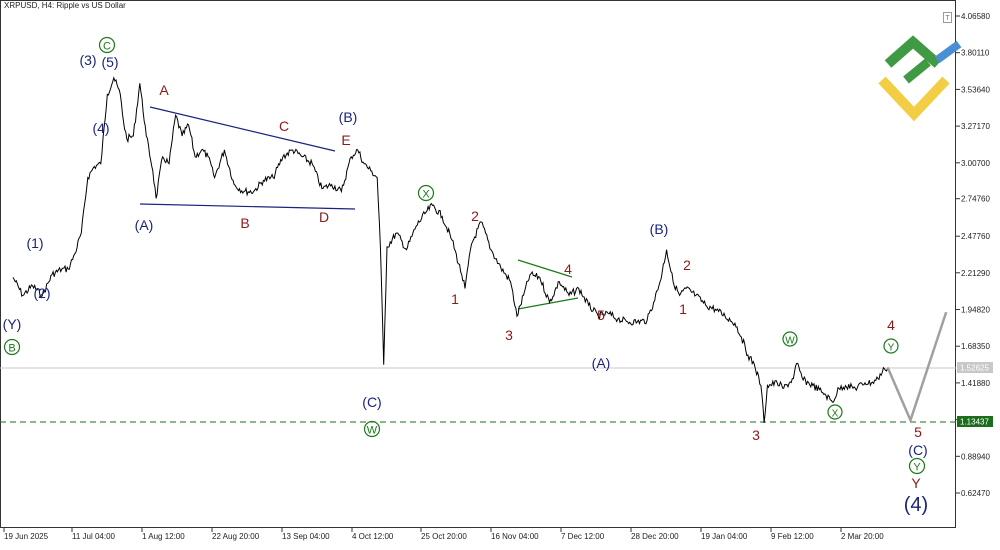 The image size is (1000, 550). Describe the element at coordinates (94, 536) in the screenshot. I see `time-tick-label: 11 Jul 04:00` at that location.